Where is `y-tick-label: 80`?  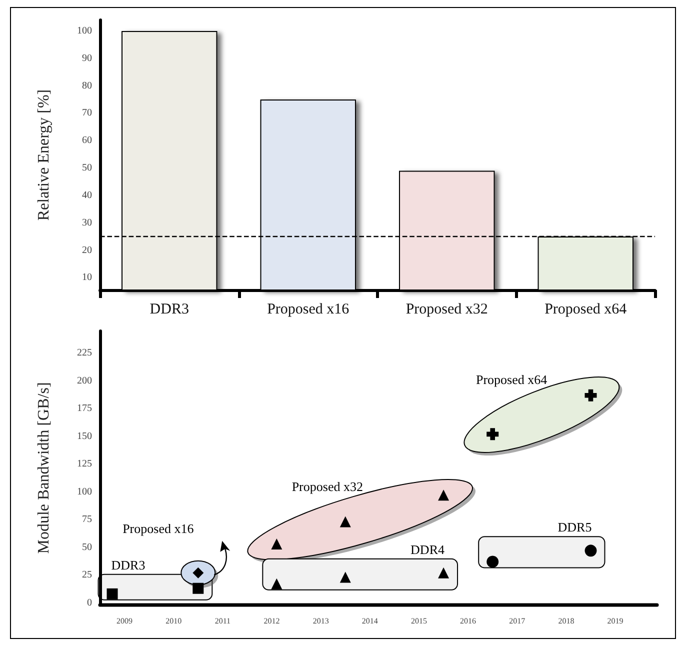
y-tick-label: 80 is located at coordinates (87, 86).